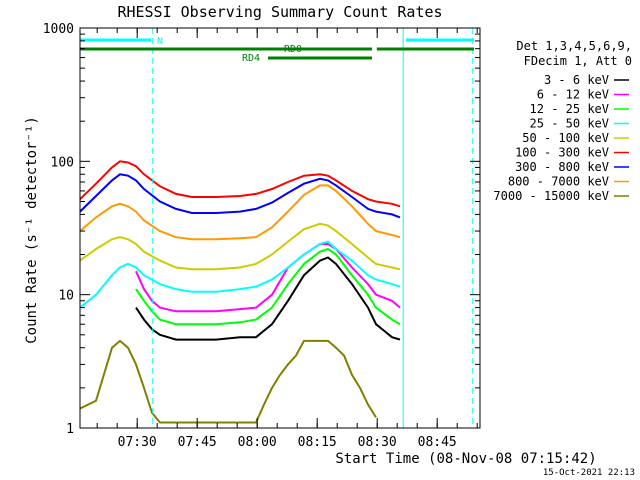 The height and width of the screenshot is (480, 640). Describe the element at coordinates (569, 124) in the screenshot. I see `legend-label-3: 25 - 50 keV` at that location.